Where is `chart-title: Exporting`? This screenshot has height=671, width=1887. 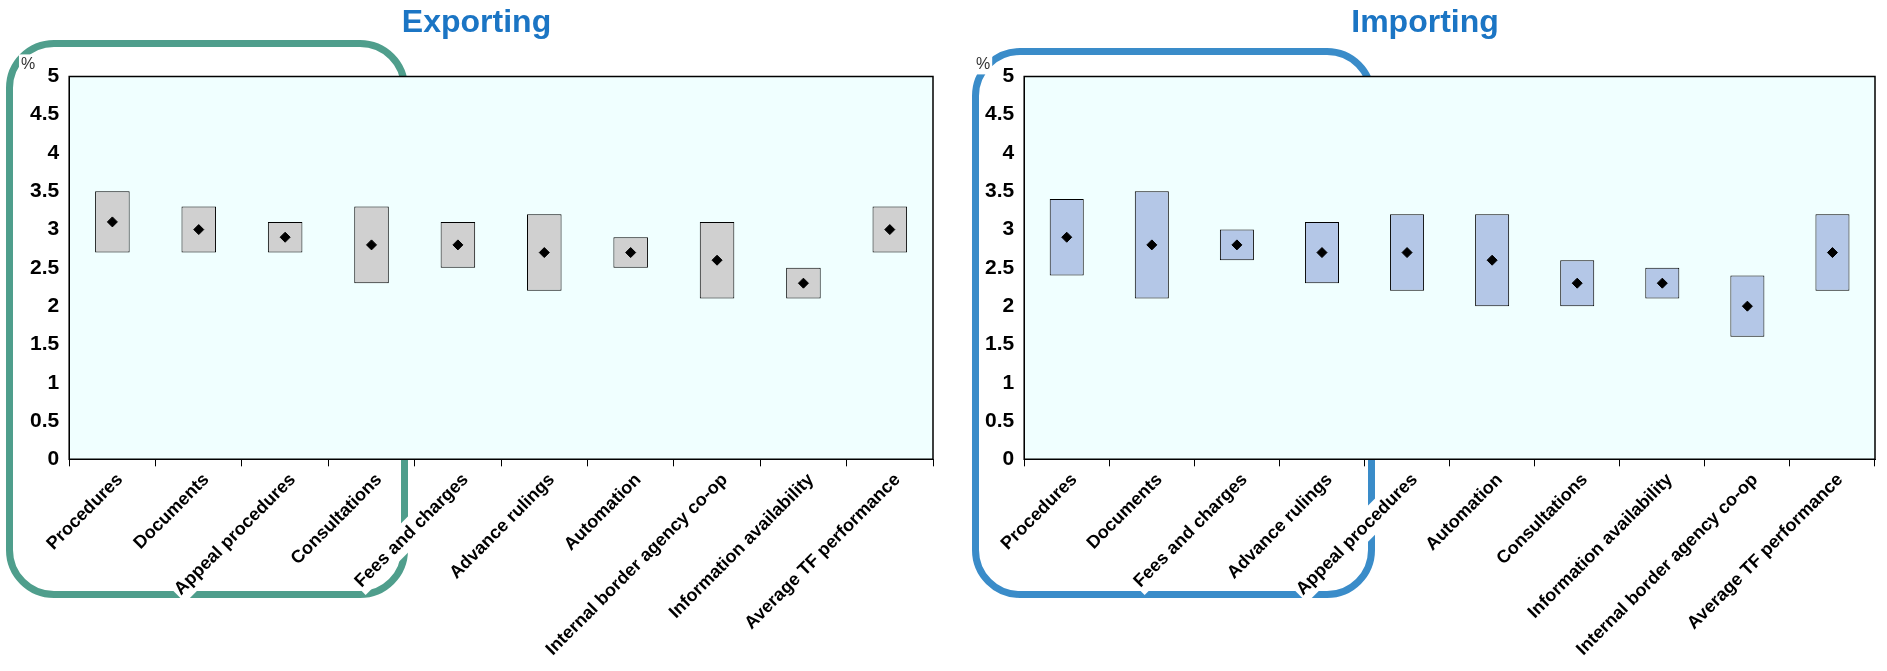
chart-title: Exporting is located at coordinates (476, 21).